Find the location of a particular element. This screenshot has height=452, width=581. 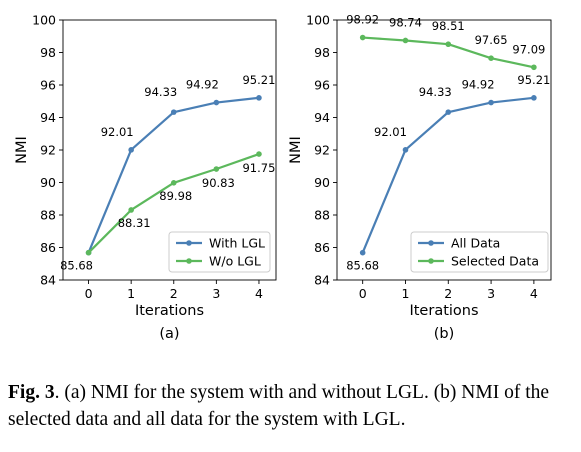

legend: All Data Selected Data is located at coordinates (479, 252).